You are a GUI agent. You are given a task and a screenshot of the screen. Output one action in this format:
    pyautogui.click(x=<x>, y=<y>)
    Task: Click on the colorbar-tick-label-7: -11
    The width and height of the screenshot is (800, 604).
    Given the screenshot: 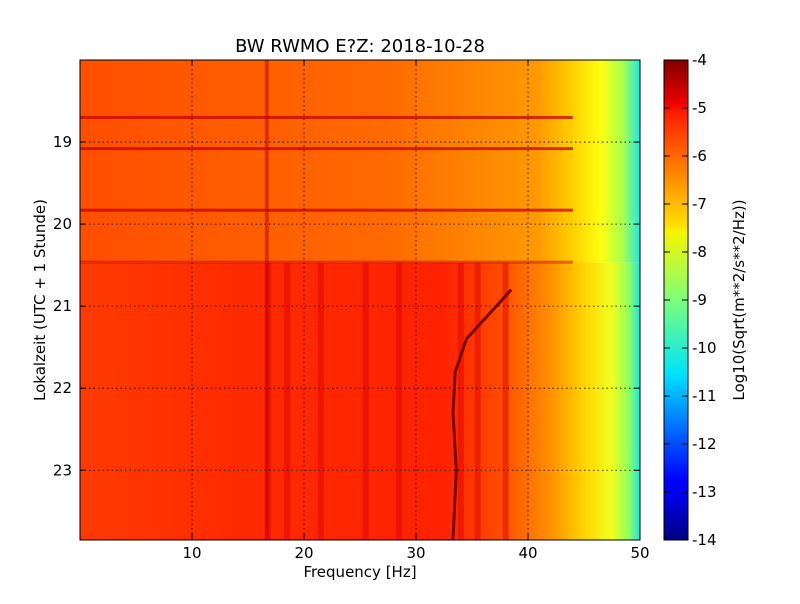 What is the action you would take?
    pyautogui.click(x=704, y=396)
    